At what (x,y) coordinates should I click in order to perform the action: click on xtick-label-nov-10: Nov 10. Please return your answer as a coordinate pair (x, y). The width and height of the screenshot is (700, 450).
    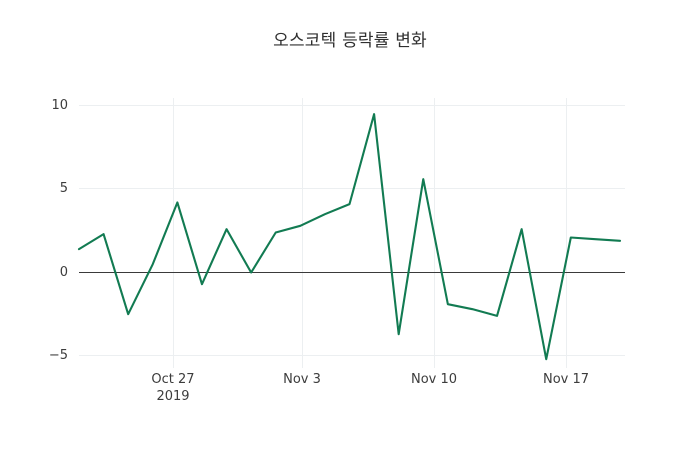
    Looking at the image, I should click on (434, 379).